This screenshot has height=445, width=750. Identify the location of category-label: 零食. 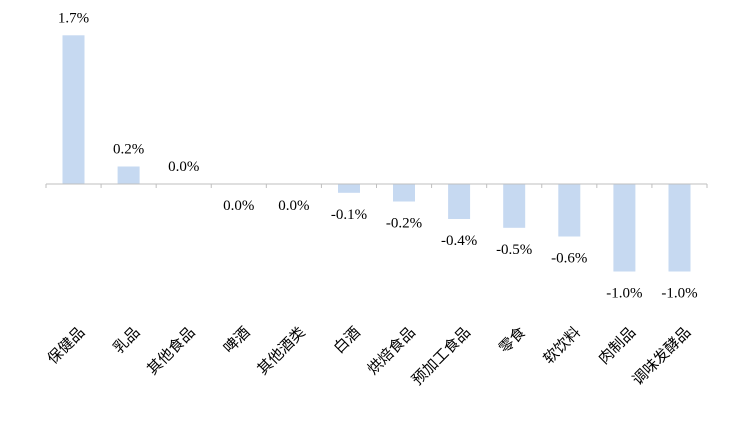
(512, 340).